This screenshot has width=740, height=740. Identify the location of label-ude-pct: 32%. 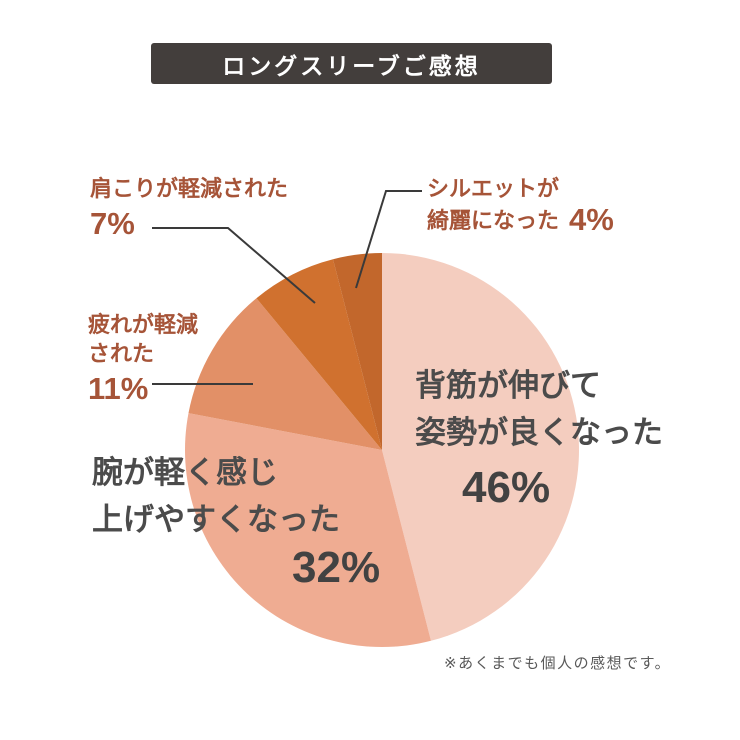
(336, 567).